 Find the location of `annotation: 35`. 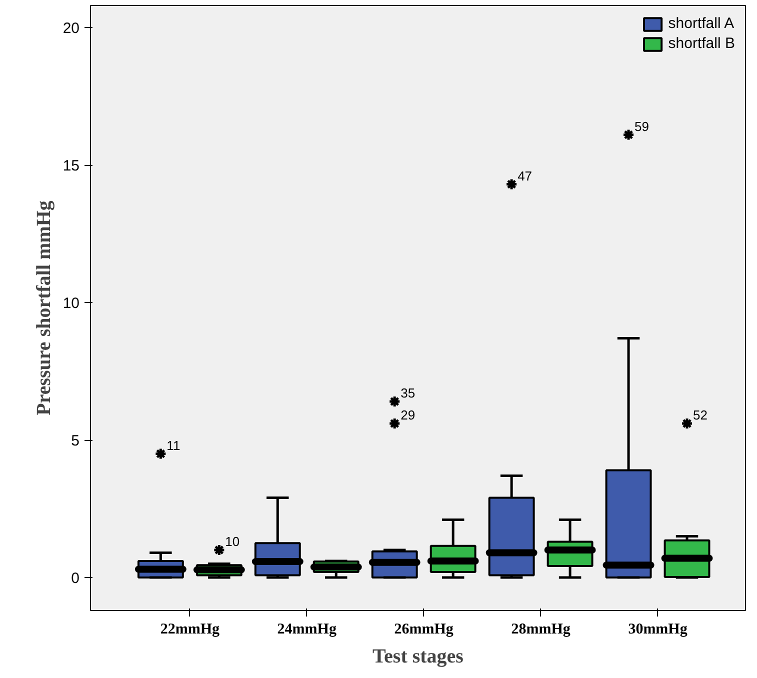

annotation: 35 is located at coordinates (408, 393).